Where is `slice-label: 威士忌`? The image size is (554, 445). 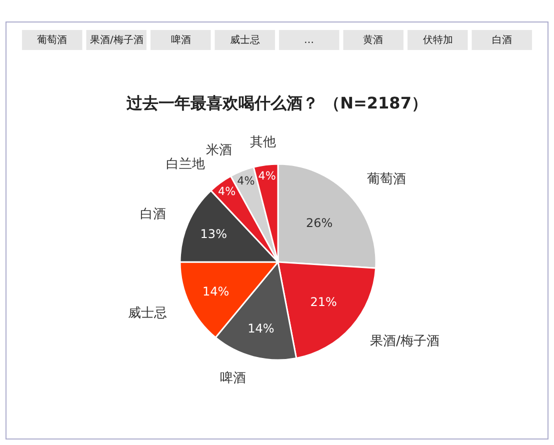 slice-label: 威士忌 is located at coordinates (147, 313).